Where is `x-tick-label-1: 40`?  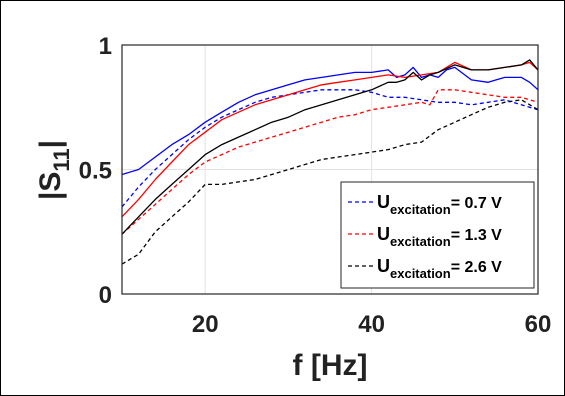
x-tick-label-1: 40 is located at coordinates (371, 324).